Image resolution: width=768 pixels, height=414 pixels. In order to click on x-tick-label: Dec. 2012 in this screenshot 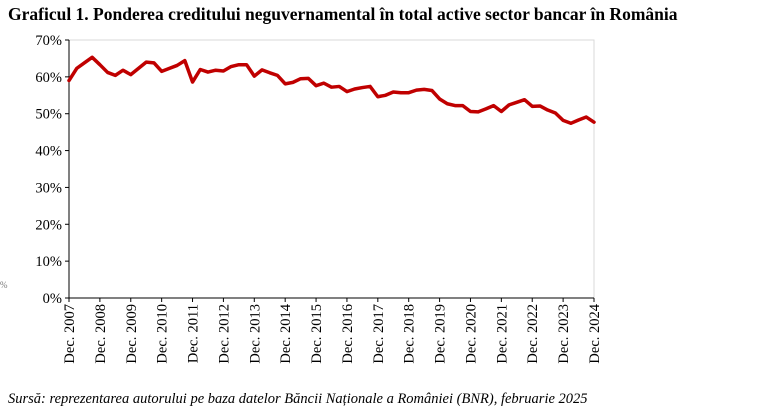, I will do `click(224, 334)`.